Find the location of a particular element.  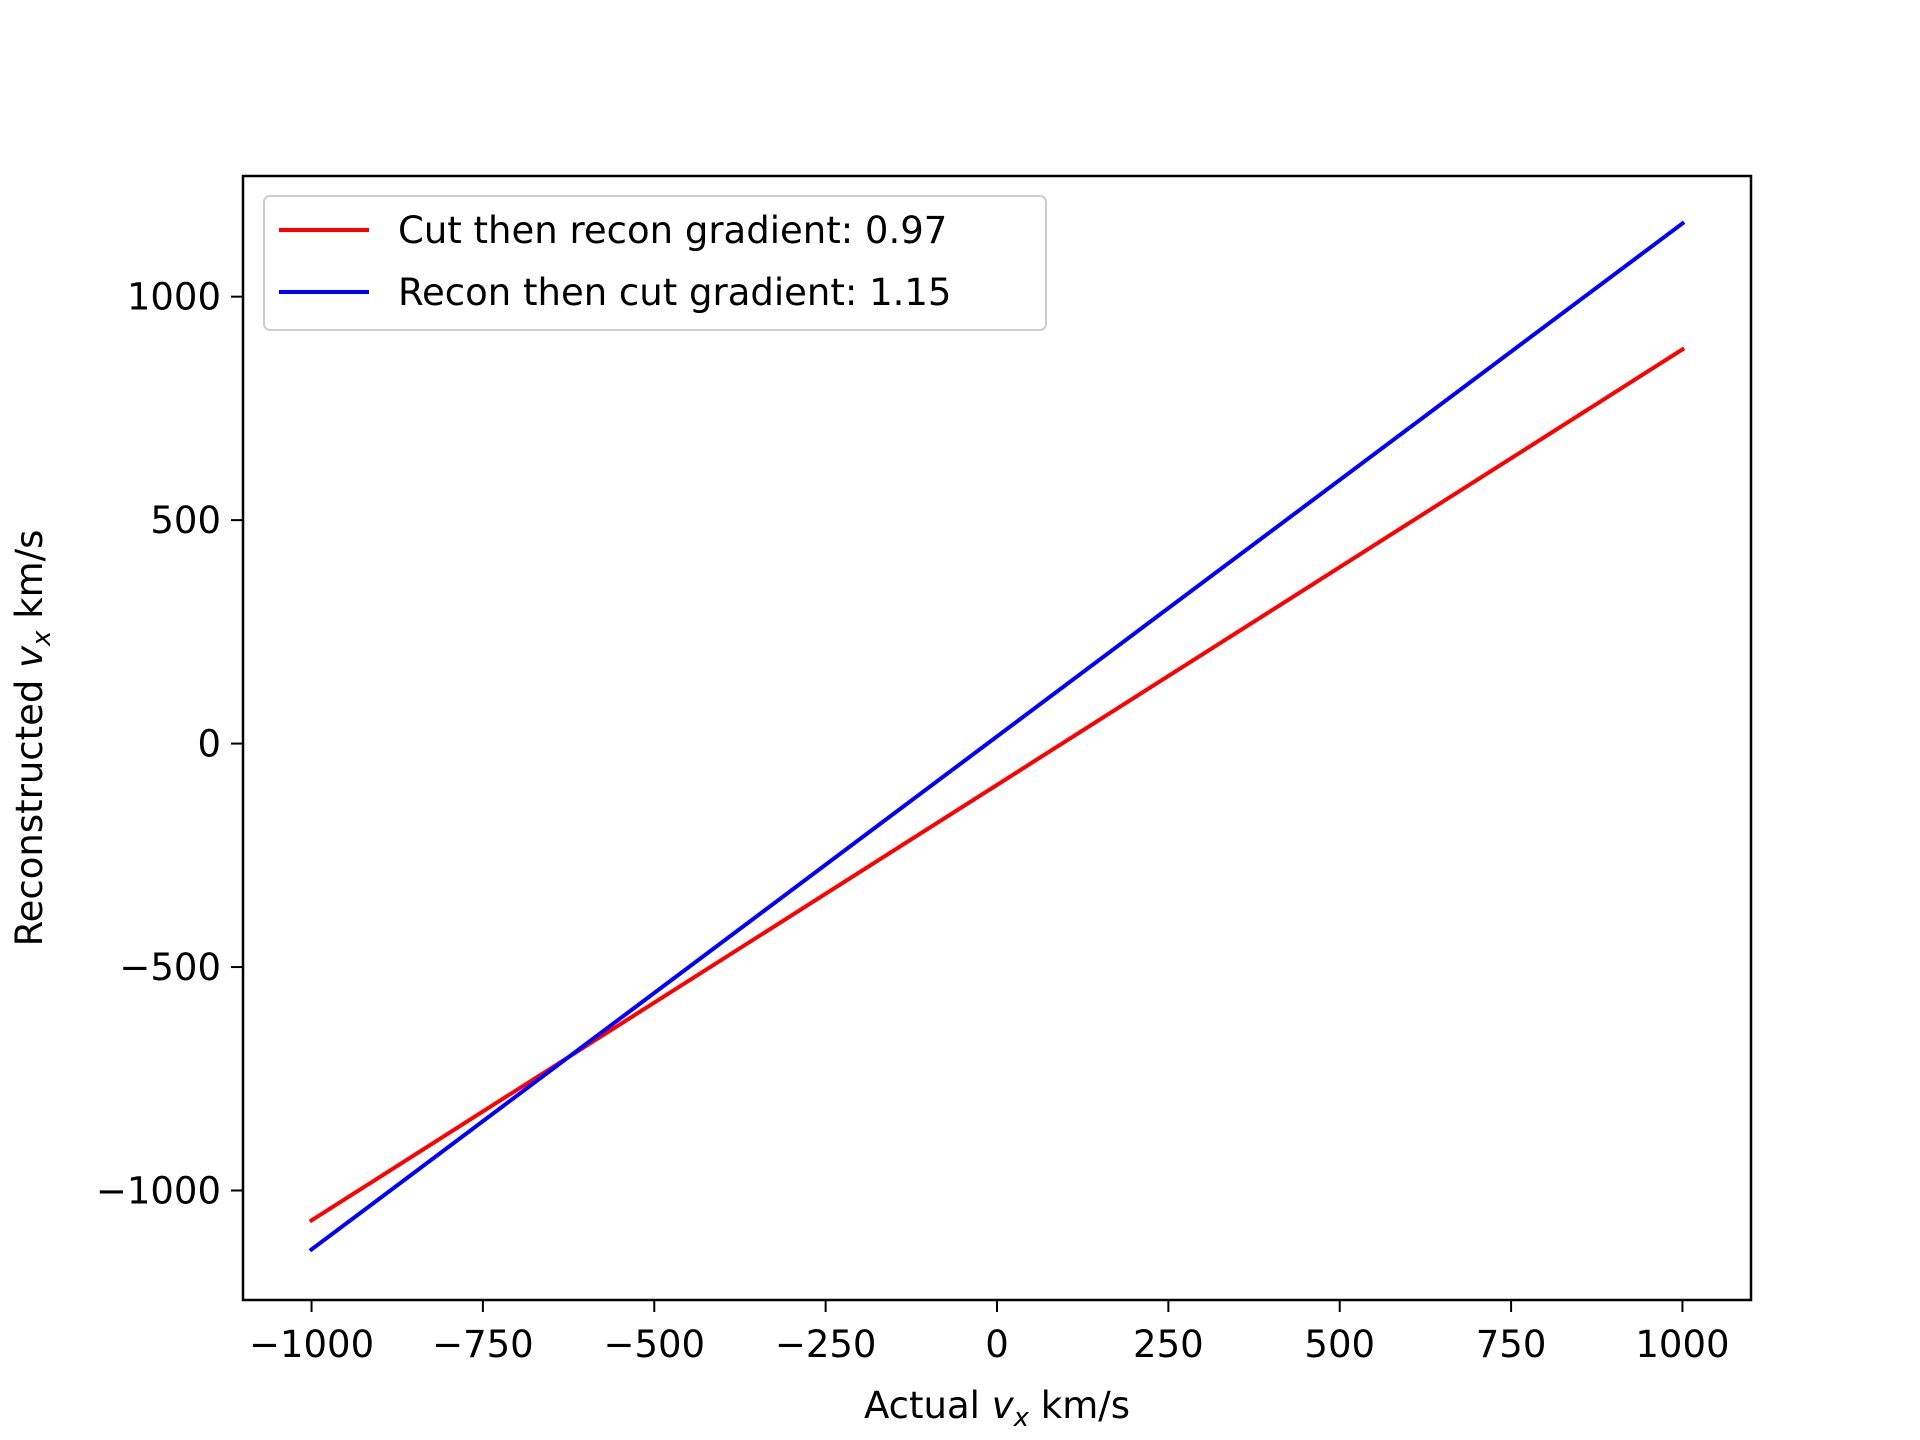

x-axis-label: Actual vx km/s is located at coordinates (997, 1408).